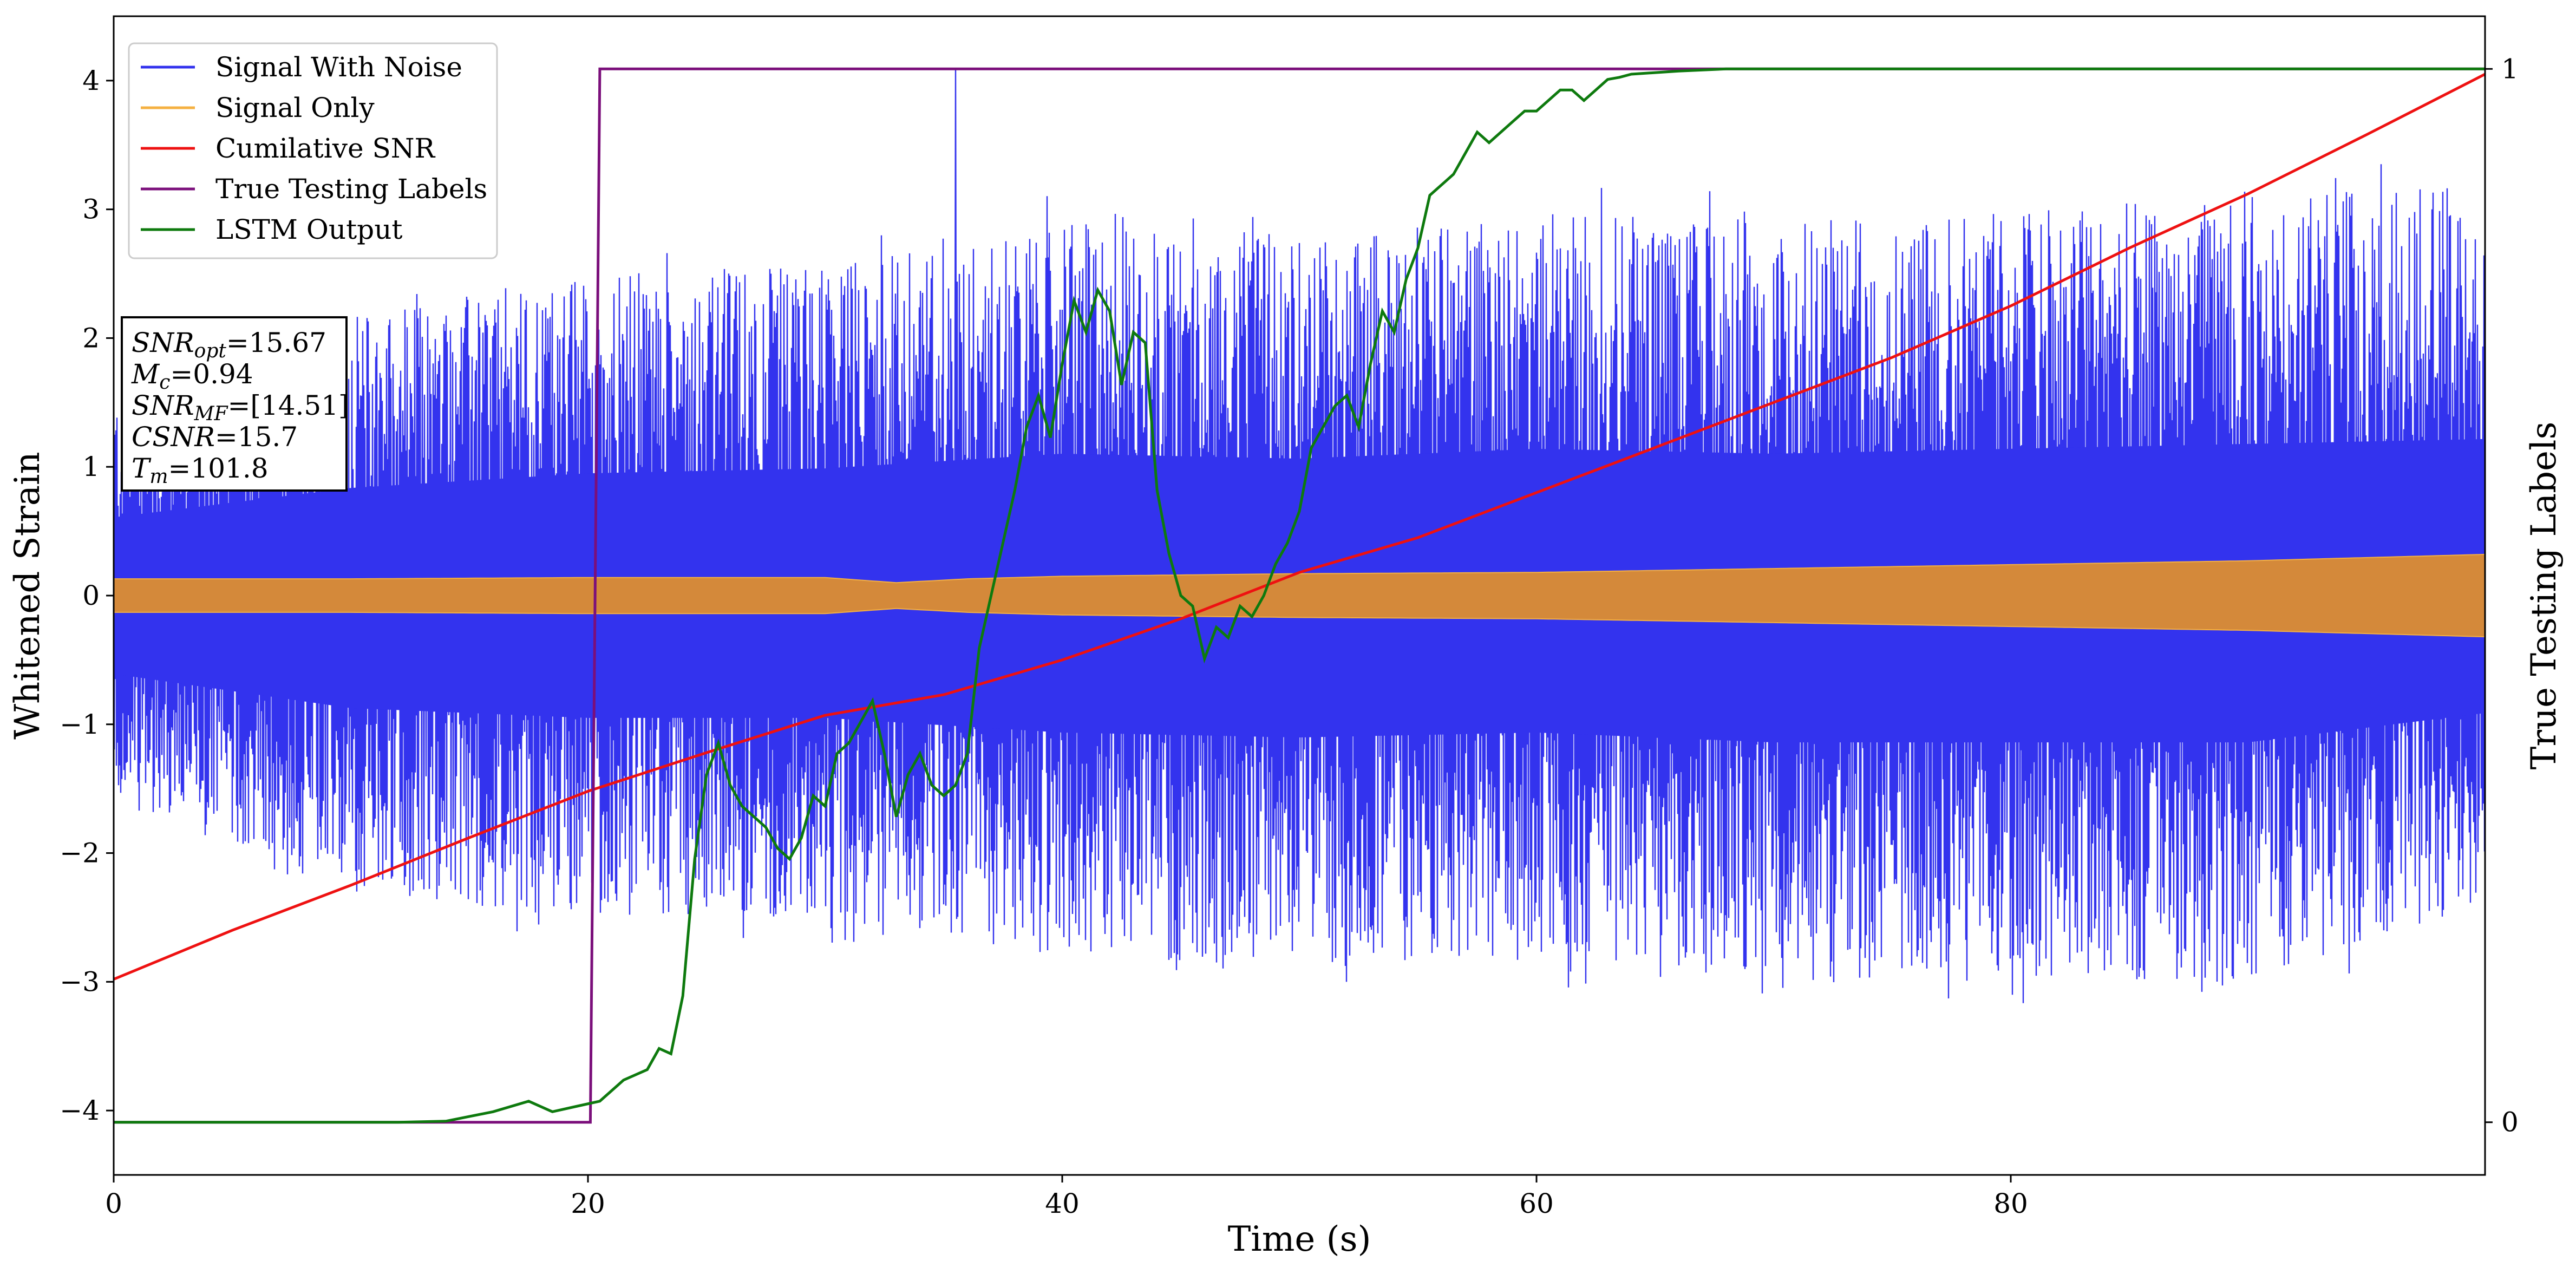  Describe the element at coordinates (325, 148) in the screenshot. I see `legend-entry: Cumilative SNR` at that location.